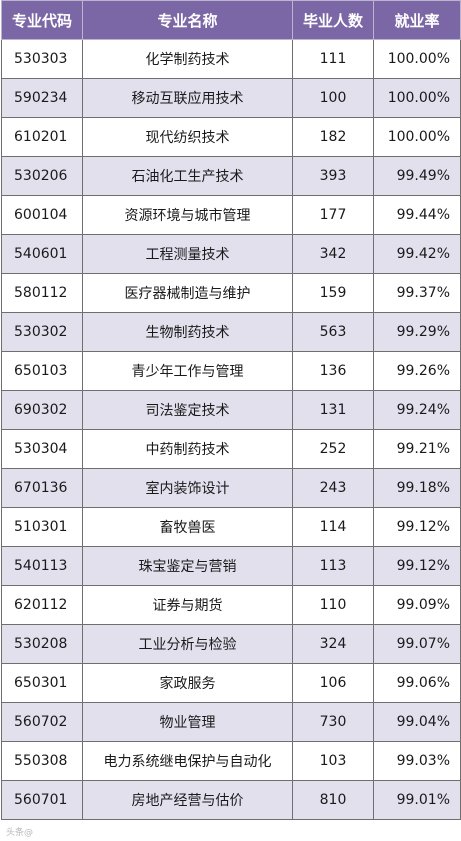  I want to click on major-code-cell: 530208, so click(42, 644).